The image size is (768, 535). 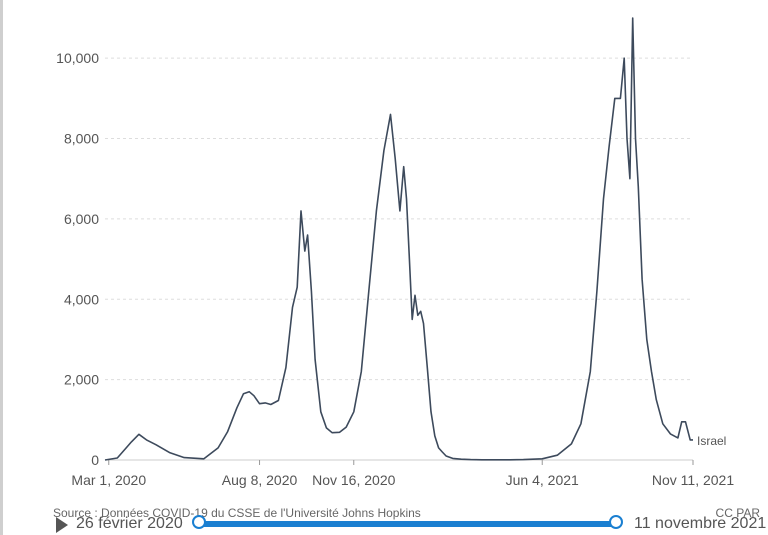 I want to click on series-label: Israel, so click(x=711, y=441).